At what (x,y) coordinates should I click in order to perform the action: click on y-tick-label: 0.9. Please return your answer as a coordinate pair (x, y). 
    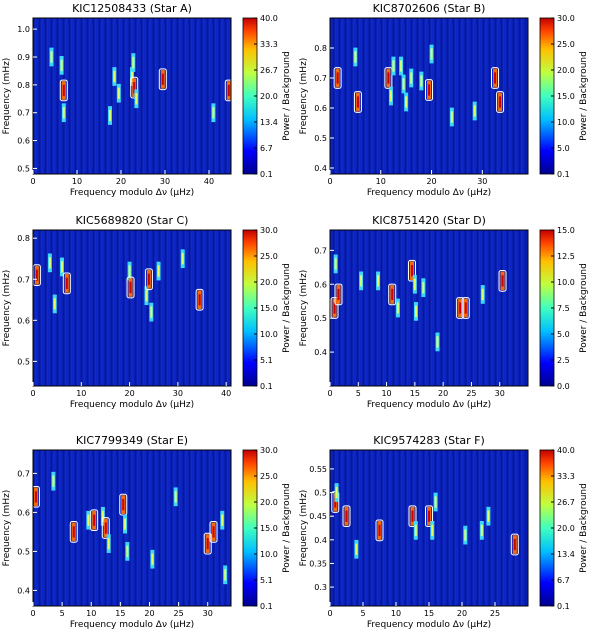
    Looking at the image, I should click on (23, 57).